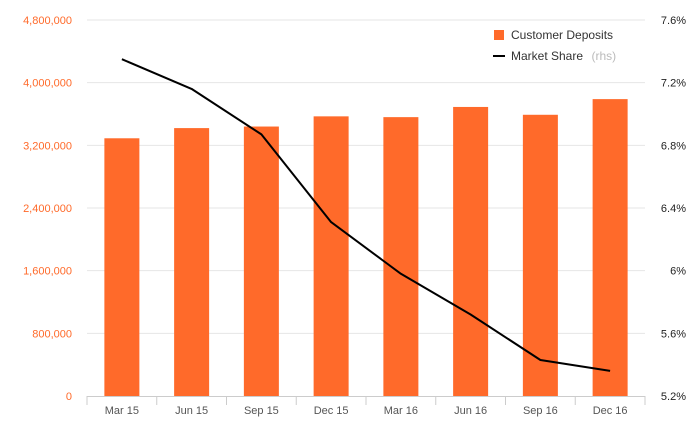  Describe the element at coordinates (47, 272) in the screenshot. I see `left-tick-label: 1,600,000` at that location.